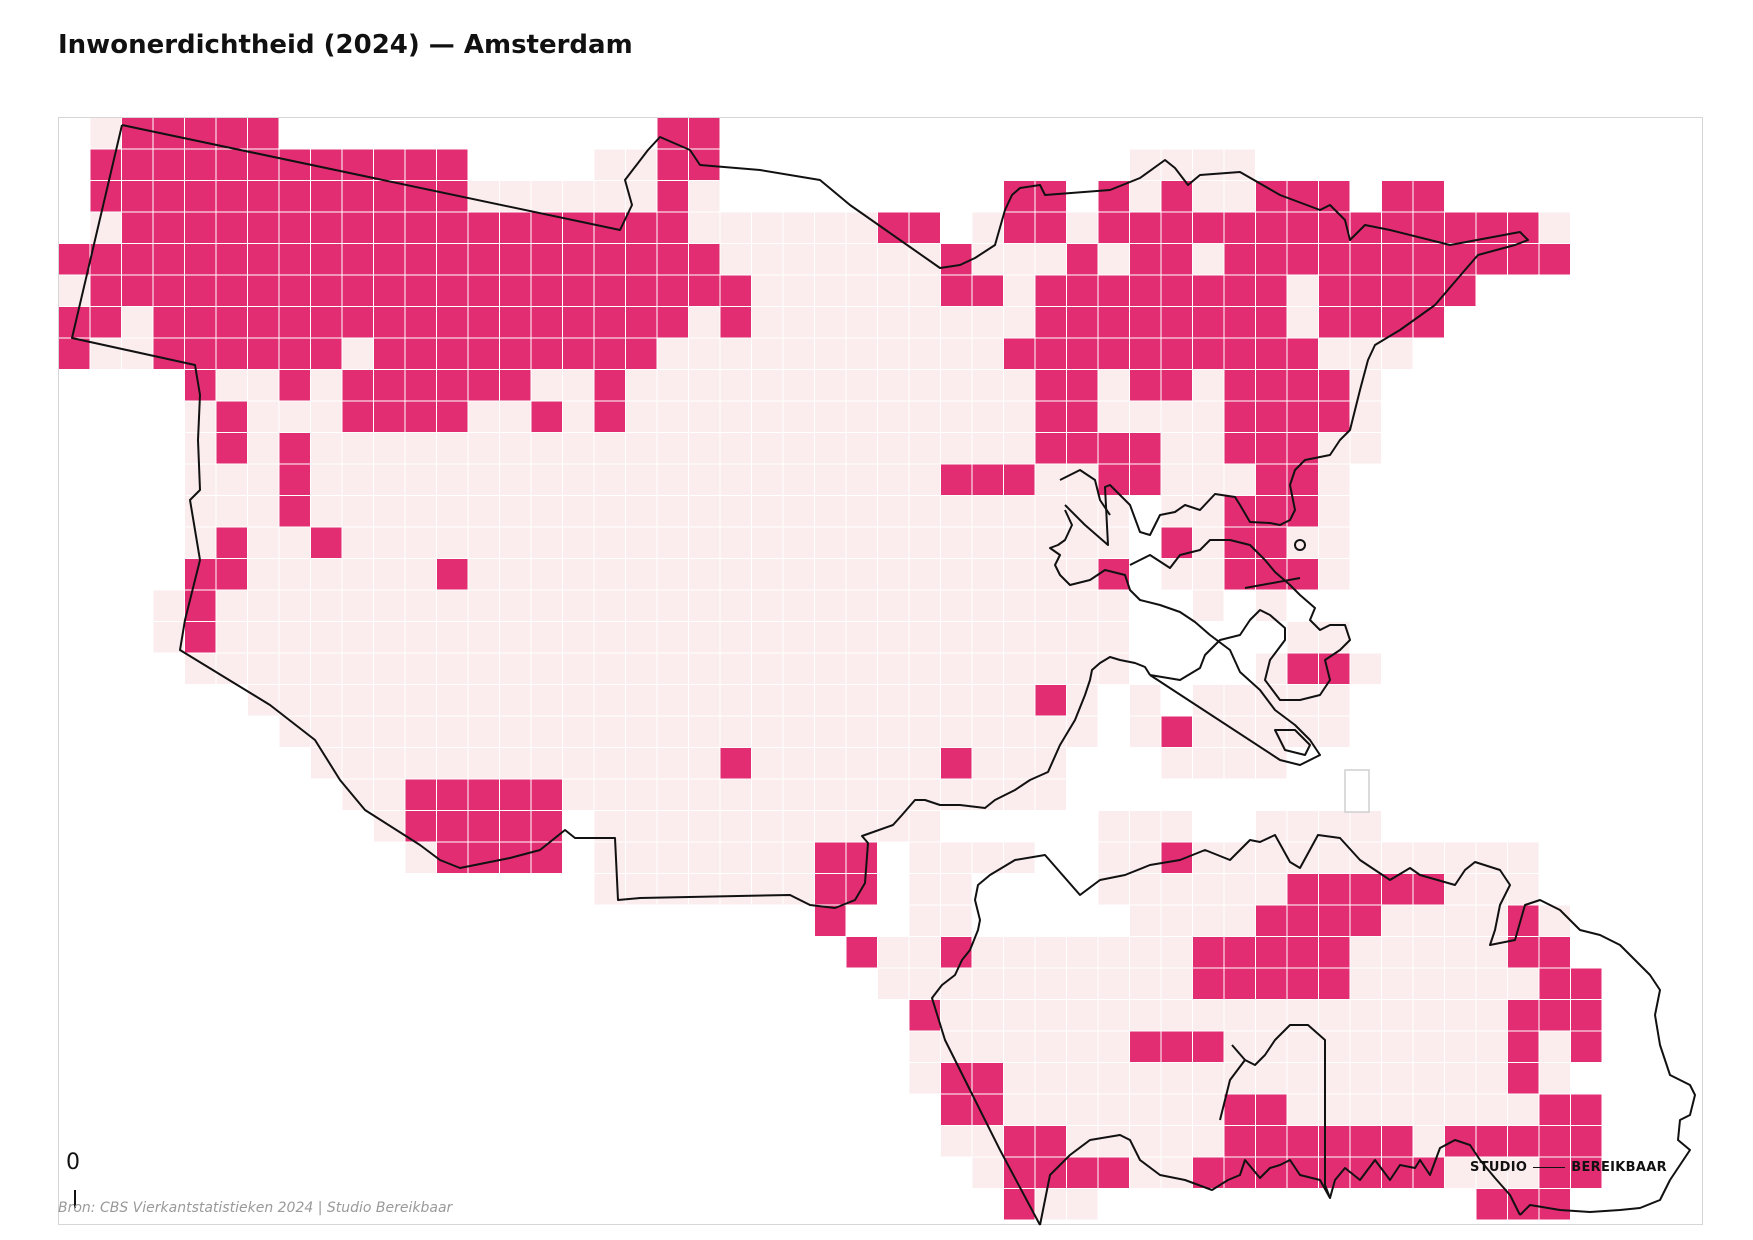 The image size is (1753, 1240). Describe the element at coordinates (1185, 637) in the screenshot. I see `outline-harbor` at that location.